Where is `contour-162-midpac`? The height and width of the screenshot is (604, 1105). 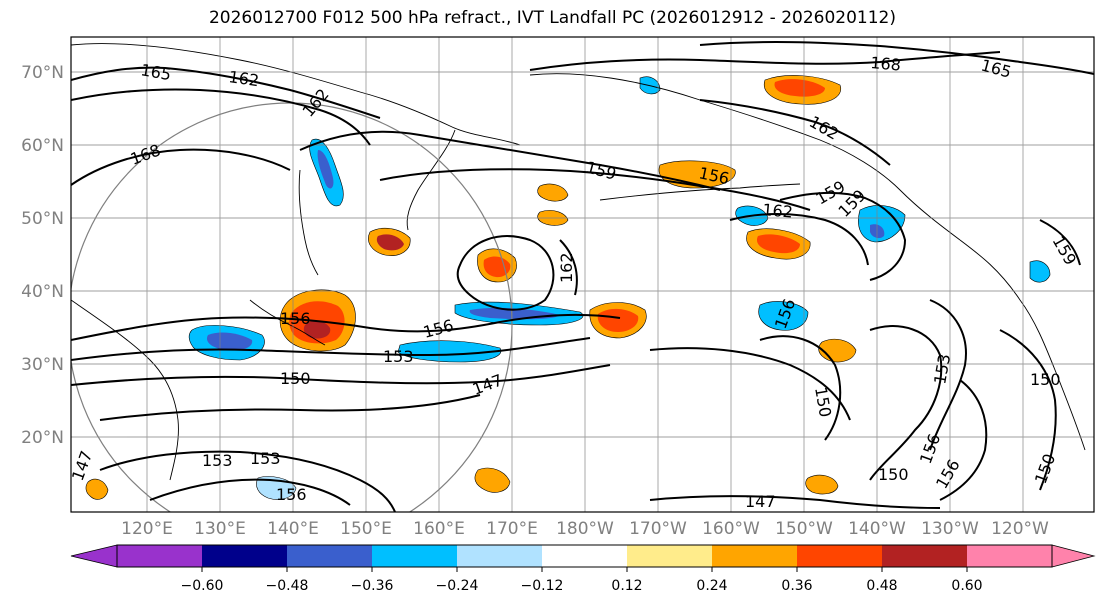
contour-162-midpac is located at coordinates (568, 267).